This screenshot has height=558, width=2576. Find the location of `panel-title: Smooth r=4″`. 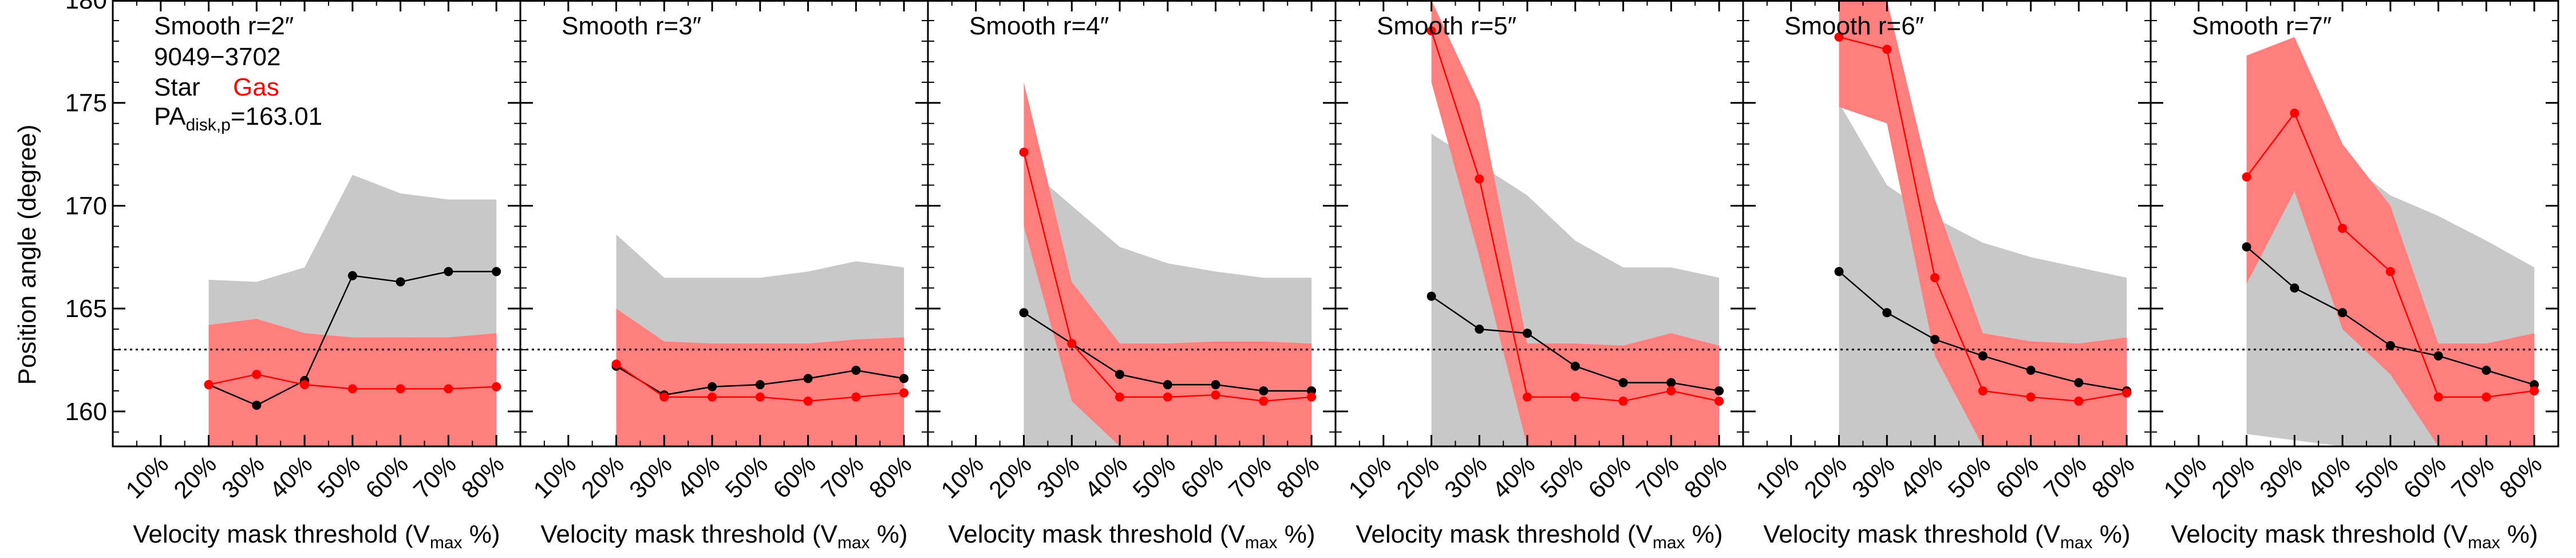

panel-title: Smooth r=4″ is located at coordinates (1039, 26).